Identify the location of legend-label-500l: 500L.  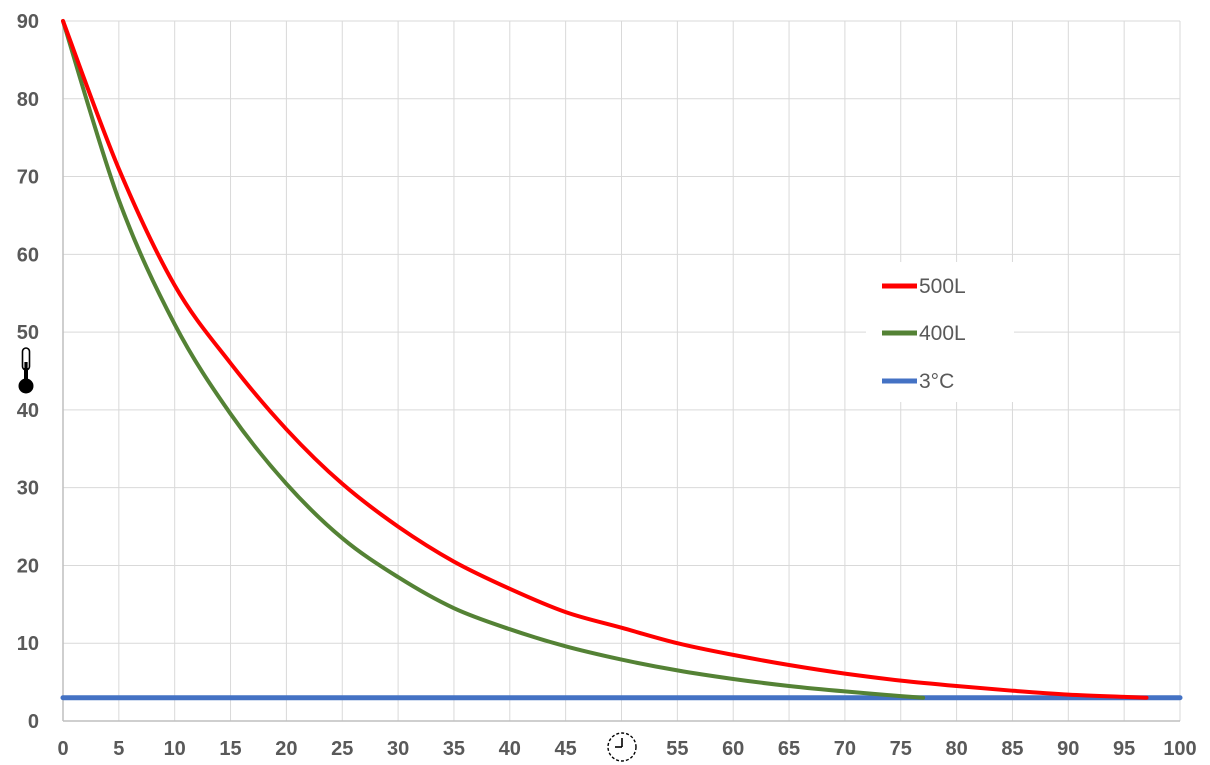
(942, 286).